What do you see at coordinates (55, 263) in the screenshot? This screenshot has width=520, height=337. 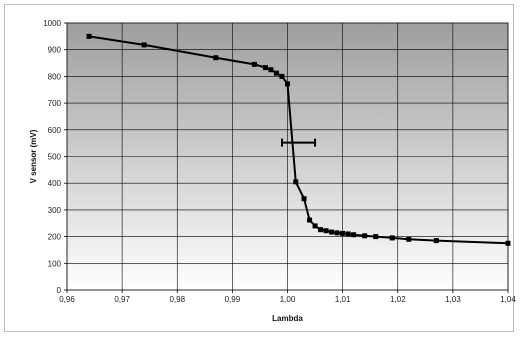 I see `y-tick-label: 100` at bounding box center [55, 263].